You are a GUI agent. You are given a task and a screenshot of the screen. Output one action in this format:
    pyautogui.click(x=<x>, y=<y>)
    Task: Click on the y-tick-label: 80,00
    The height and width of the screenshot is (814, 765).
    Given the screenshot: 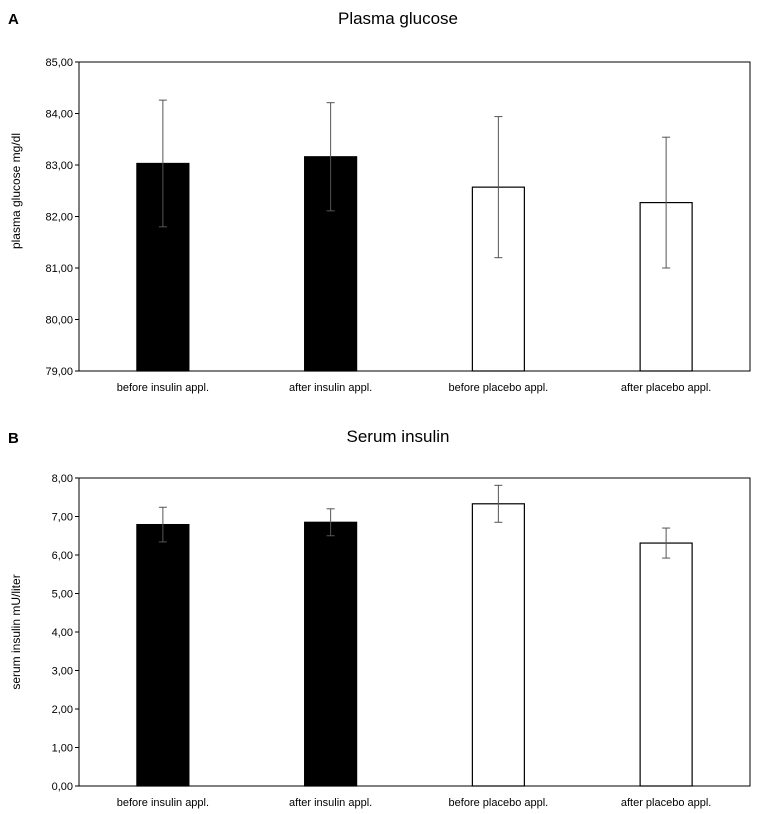 What is the action you would take?
    pyautogui.click(x=59, y=321)
    